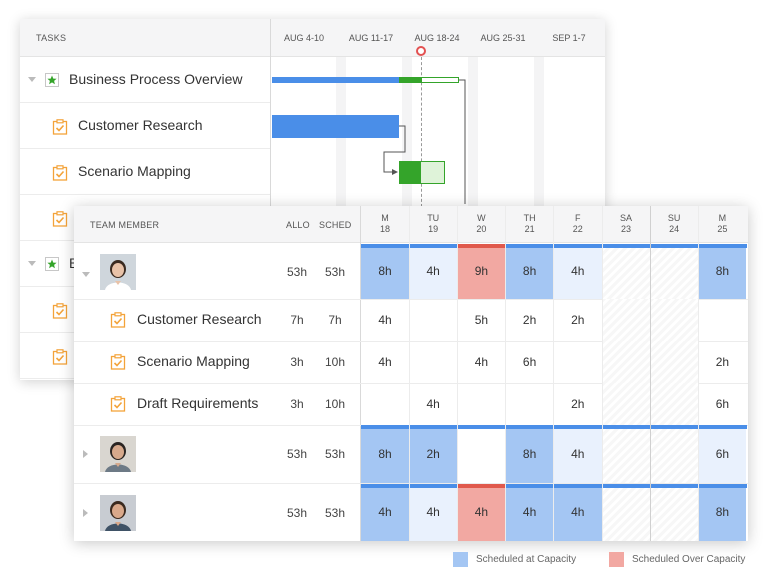  I want to click on today-line, so click(421, 132).